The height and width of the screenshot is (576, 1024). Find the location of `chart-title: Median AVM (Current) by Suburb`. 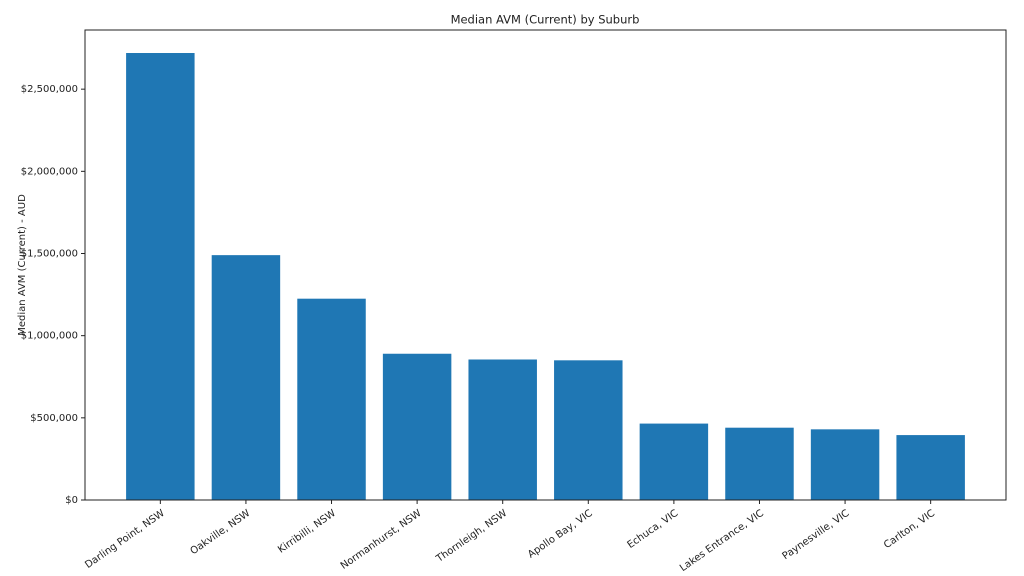

chart-title: Median AVM (Current) by Suburb is located at coordinates (545, 20).